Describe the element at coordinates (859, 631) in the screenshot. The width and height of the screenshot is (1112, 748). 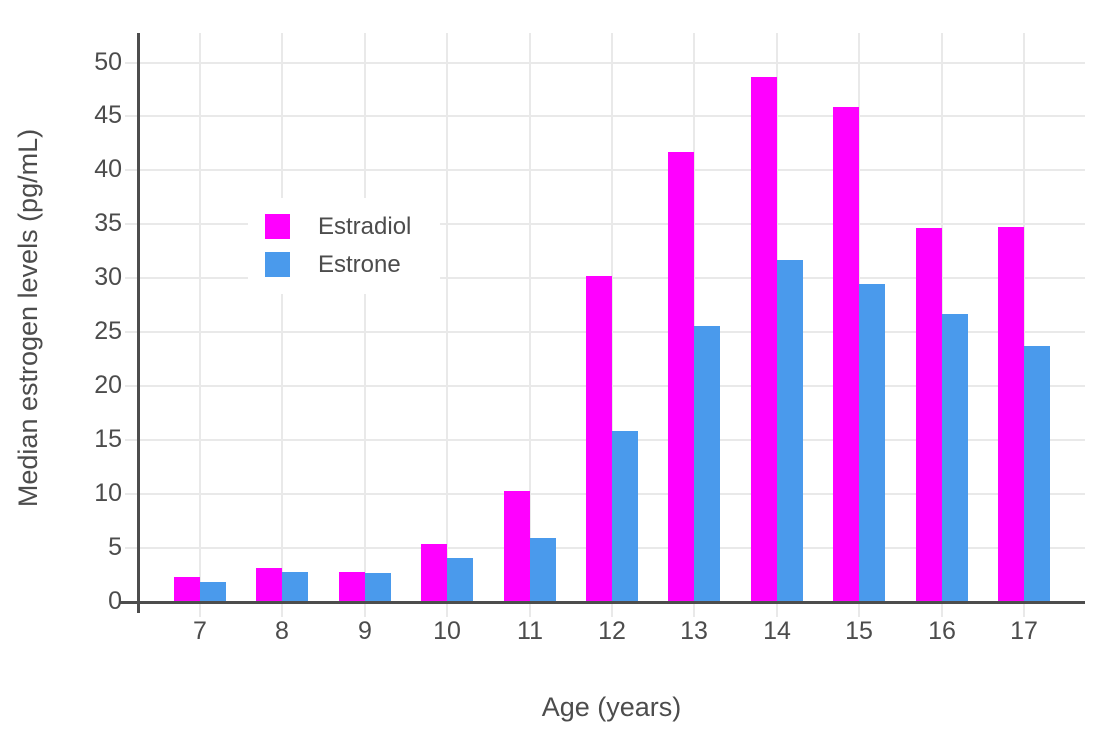
I see `x-tick-label-15: 15` at that location.